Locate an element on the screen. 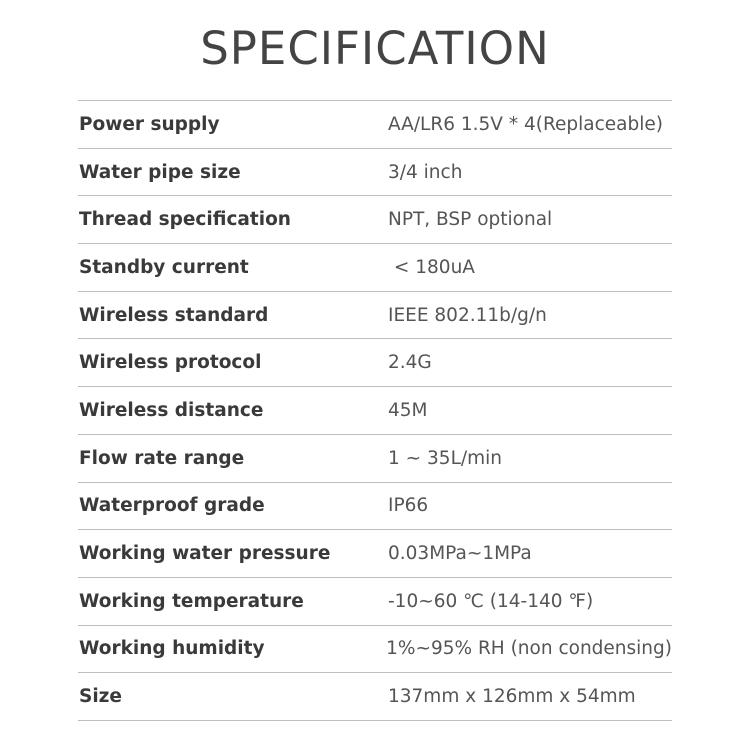  spec-value: IP66 is located at coordinates (408, 506).